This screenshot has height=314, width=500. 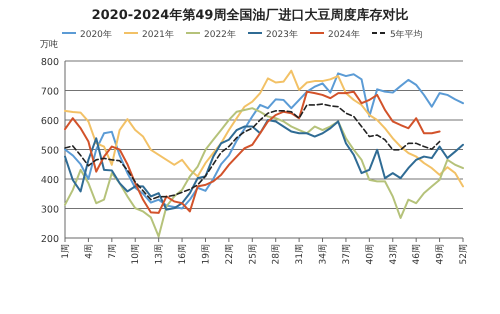 What do you see at coordinates (229, 254) in the screenshot?
I see `x-tick-label: 22周` at bounding box center [229, 254].